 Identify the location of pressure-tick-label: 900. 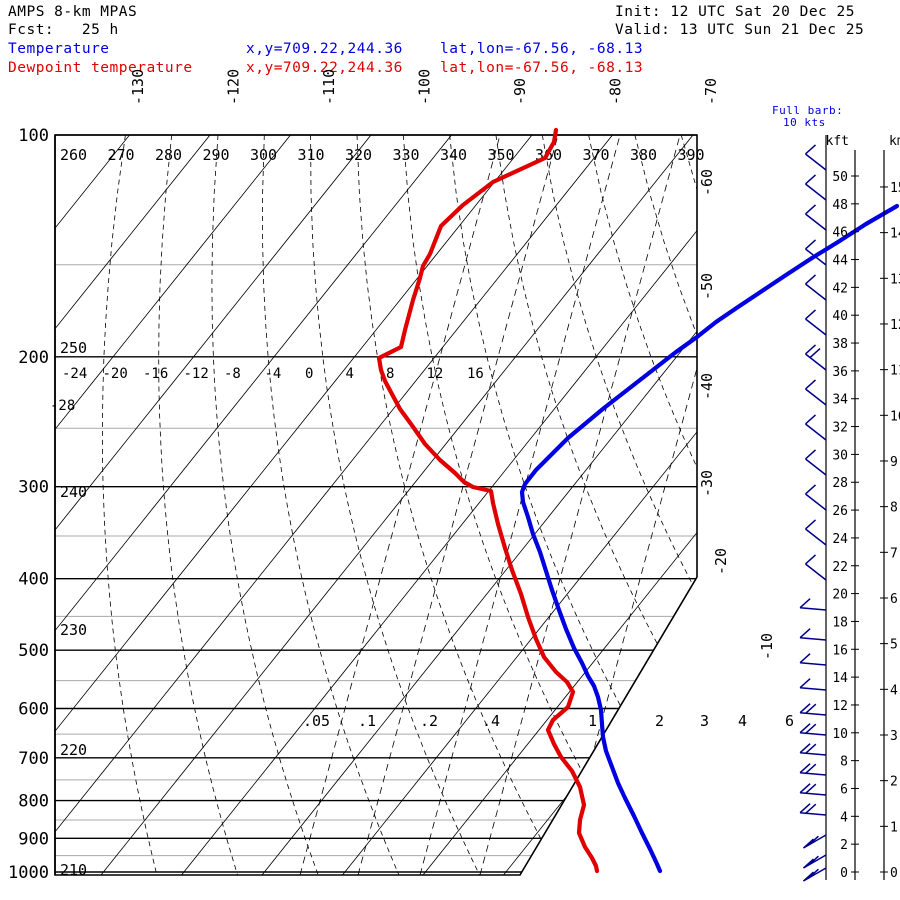
(33, 839).